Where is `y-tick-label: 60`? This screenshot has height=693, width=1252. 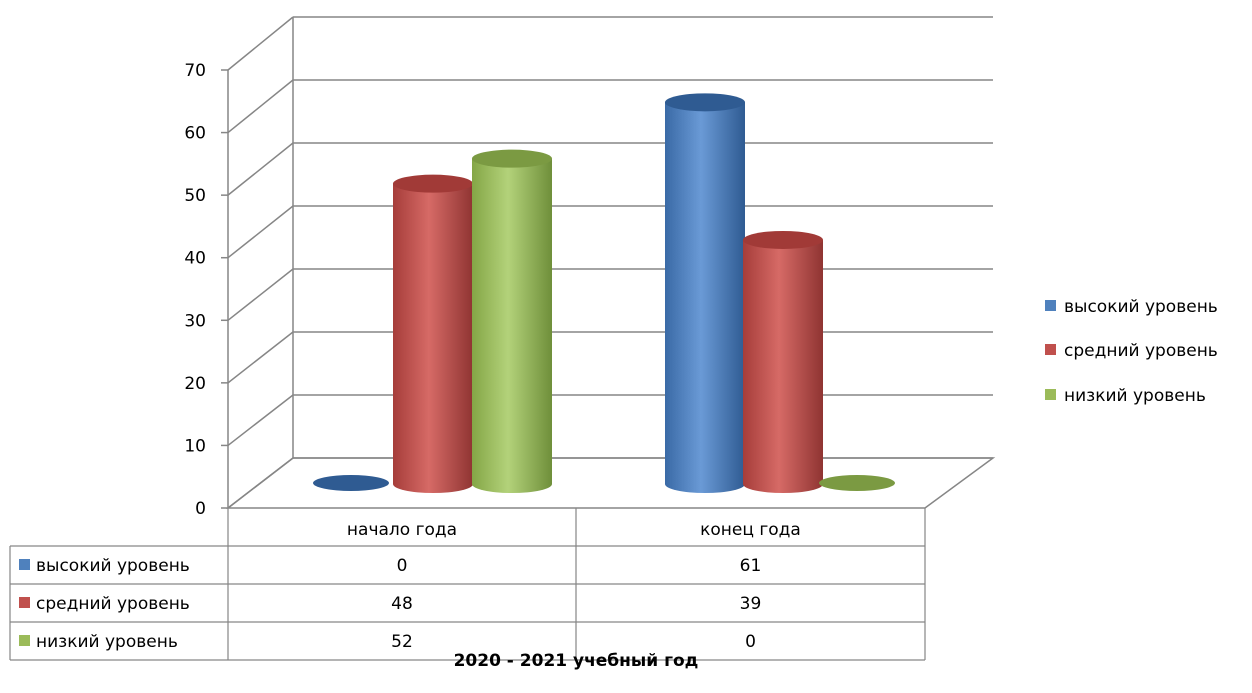
y-tick-label: 60 is located at coordinates (195, 134).